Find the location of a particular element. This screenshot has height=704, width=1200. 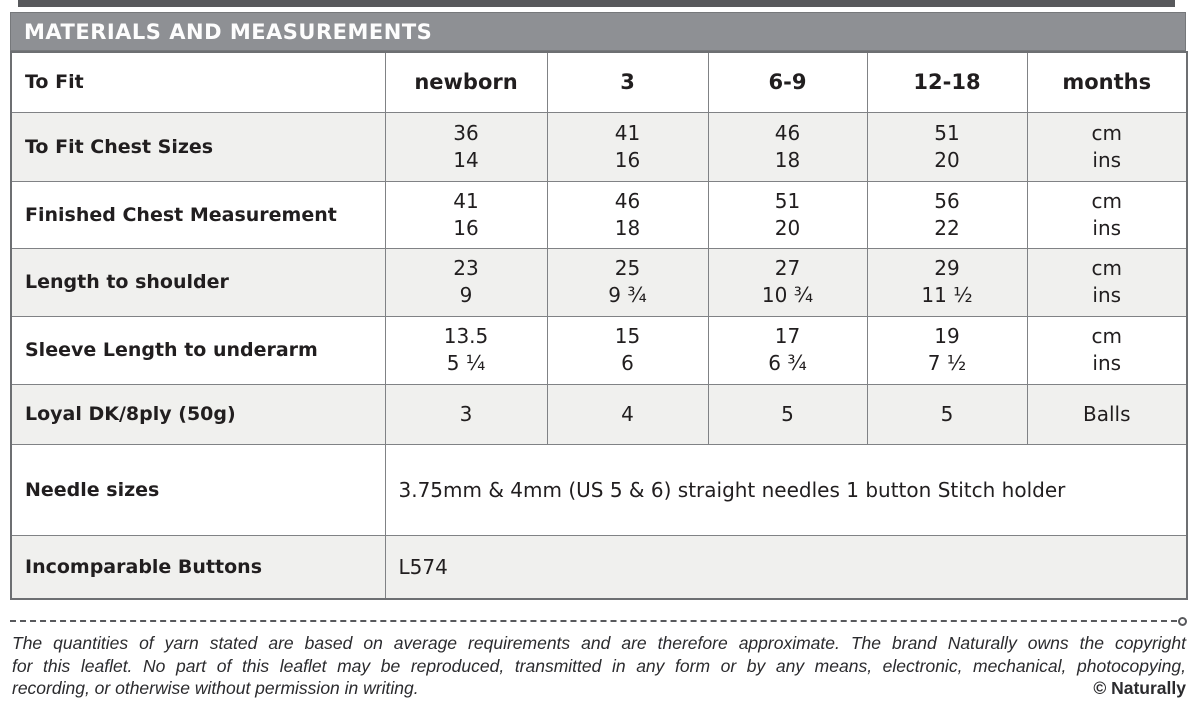

row-label: Needle sizes is located at coordinates (198, 489).